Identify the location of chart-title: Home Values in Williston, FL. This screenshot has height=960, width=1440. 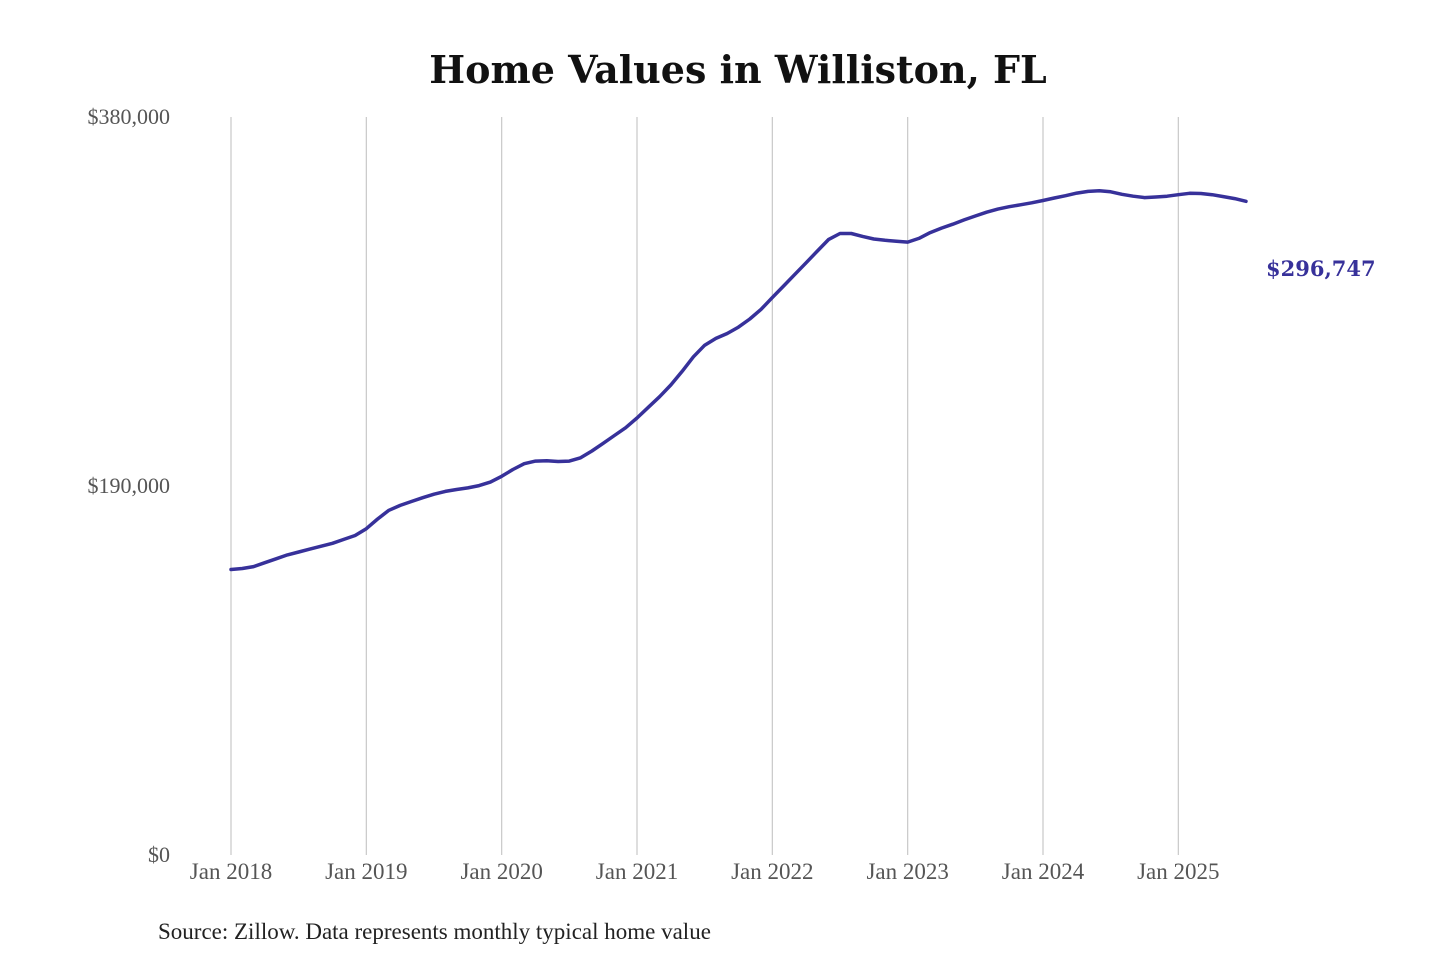
(737, 69).